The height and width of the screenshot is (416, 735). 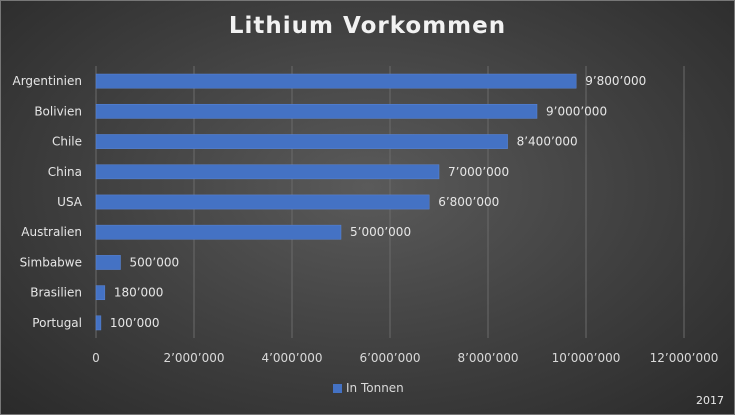 What do you see at coordinates (389, 358) in the screenshot?
I see `x-tick-label: 6’000’000` at bounding box center [389, 358].